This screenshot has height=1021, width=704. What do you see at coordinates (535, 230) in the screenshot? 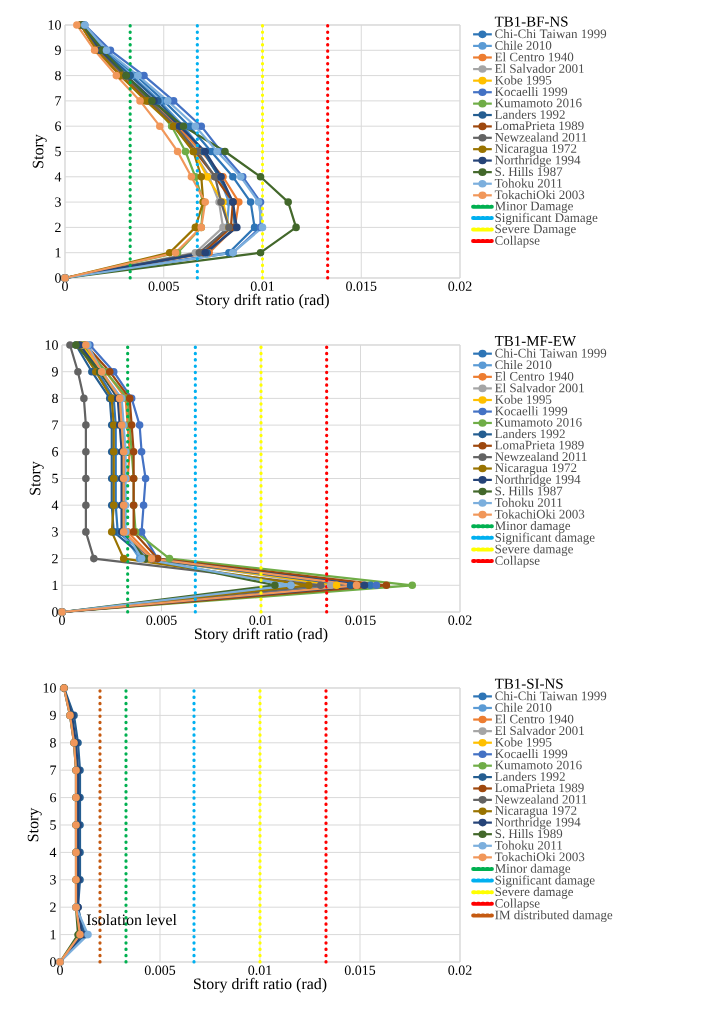
I see `legend-label: Severe Damage` at bounding box center [535, 230].